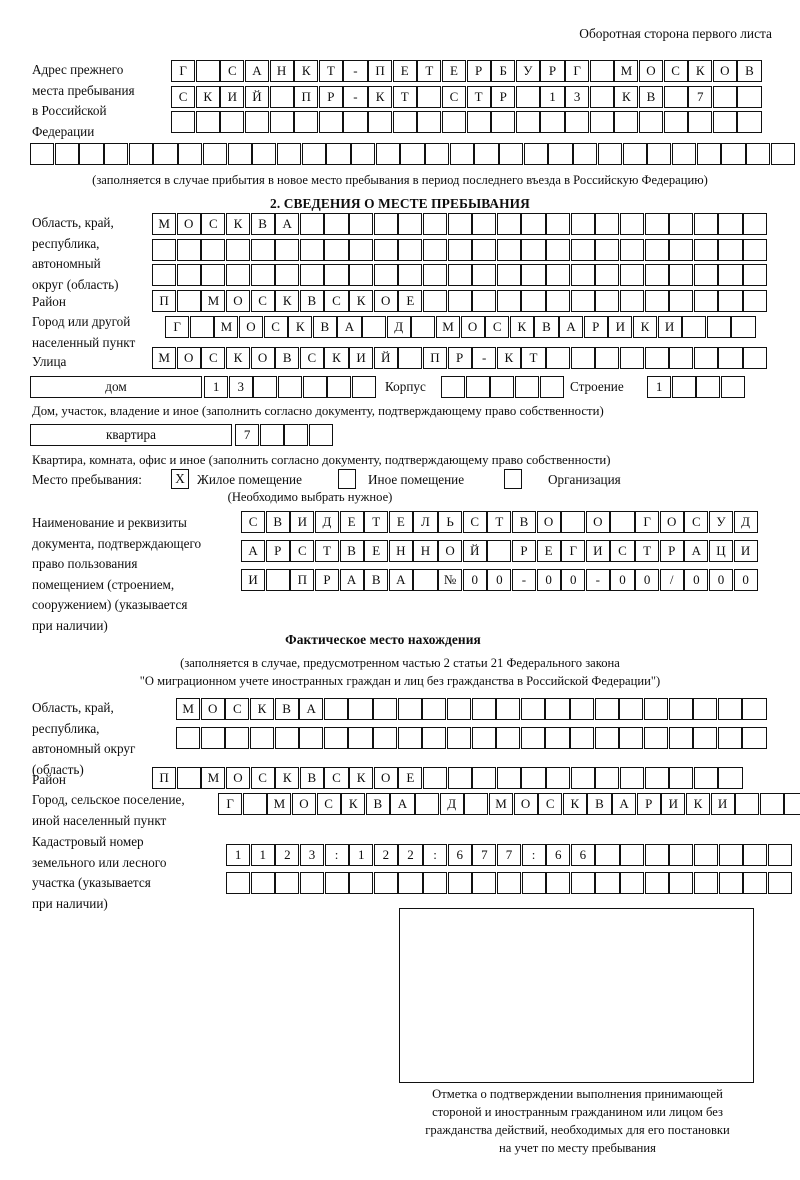  Describe the element at coordinates (502, 387) in the screenshot. I see `korpus-cells` at that location.